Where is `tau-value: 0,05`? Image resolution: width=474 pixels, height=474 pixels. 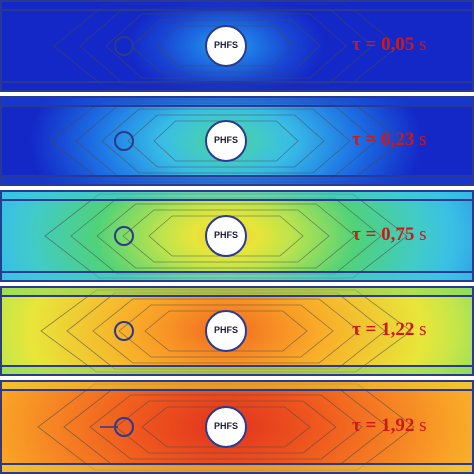 tau-value: 0,05 is located at coordinates (398, 44).